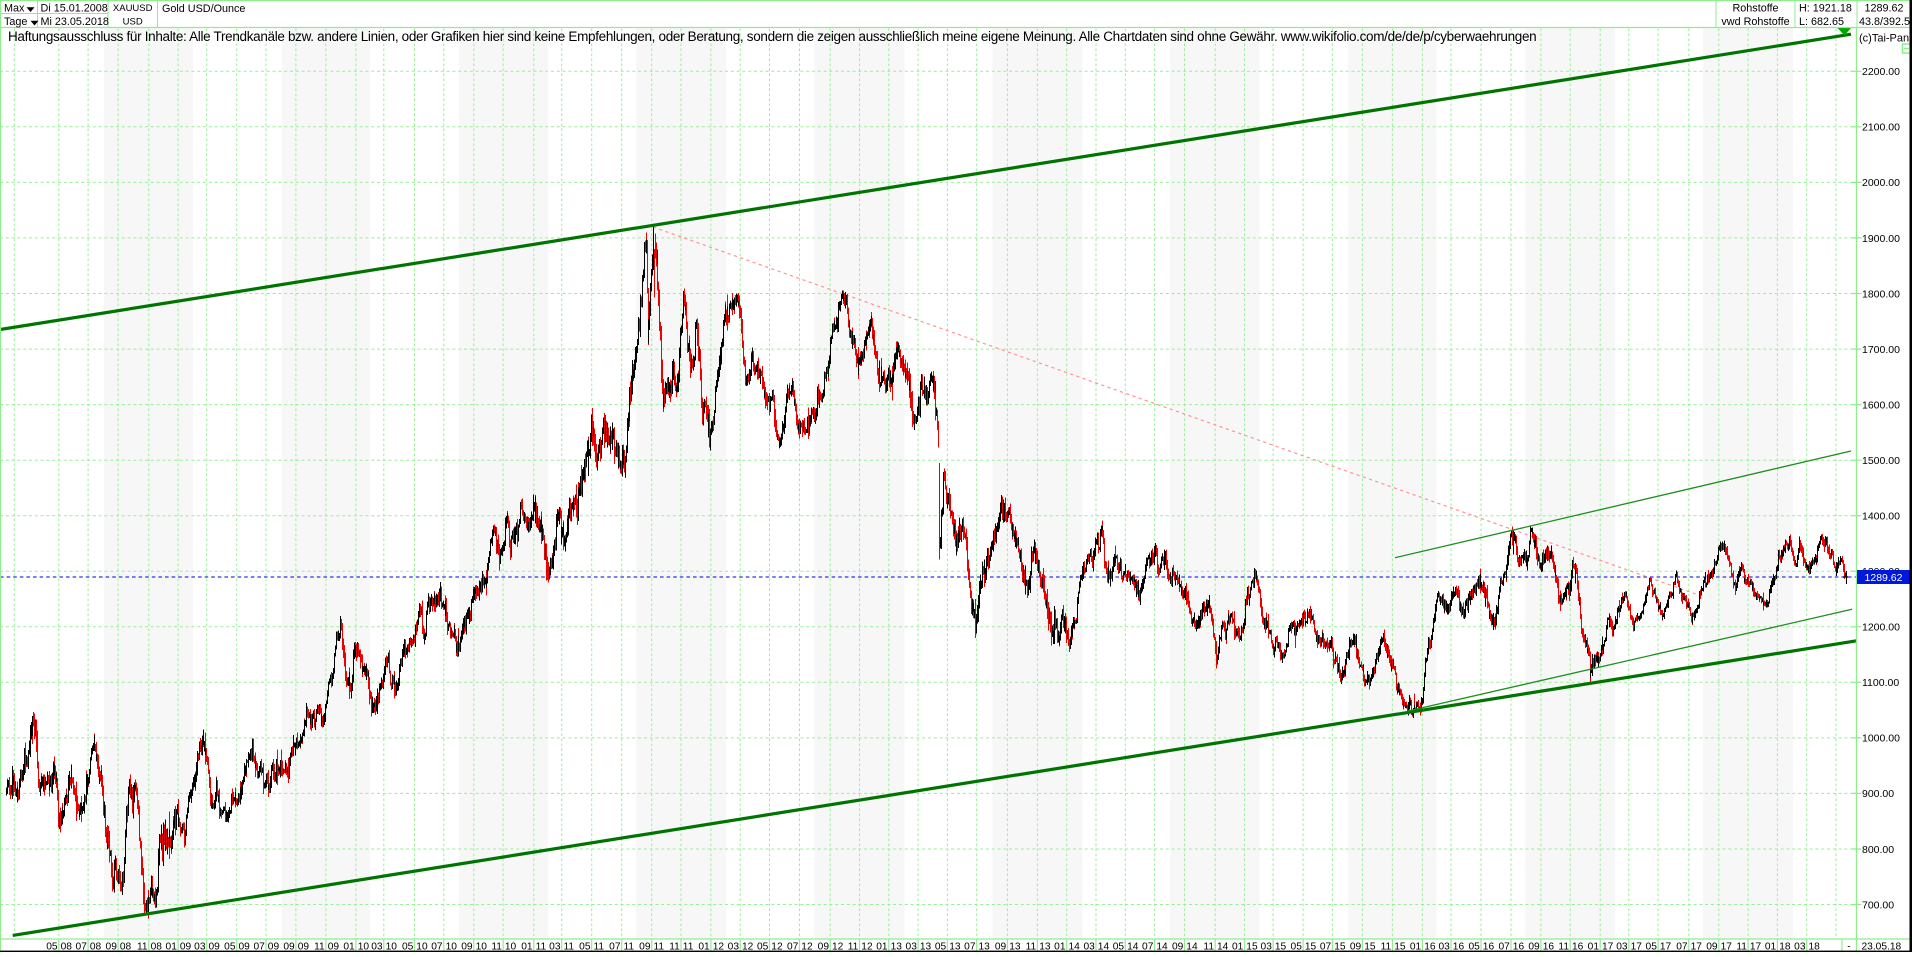 The width and height of the screenshot is (1912, 957). What do you see at coordinates (1878, 794) in the screenshot?
I see `svg-text: 900.00` at bounding box center [1878, 794].